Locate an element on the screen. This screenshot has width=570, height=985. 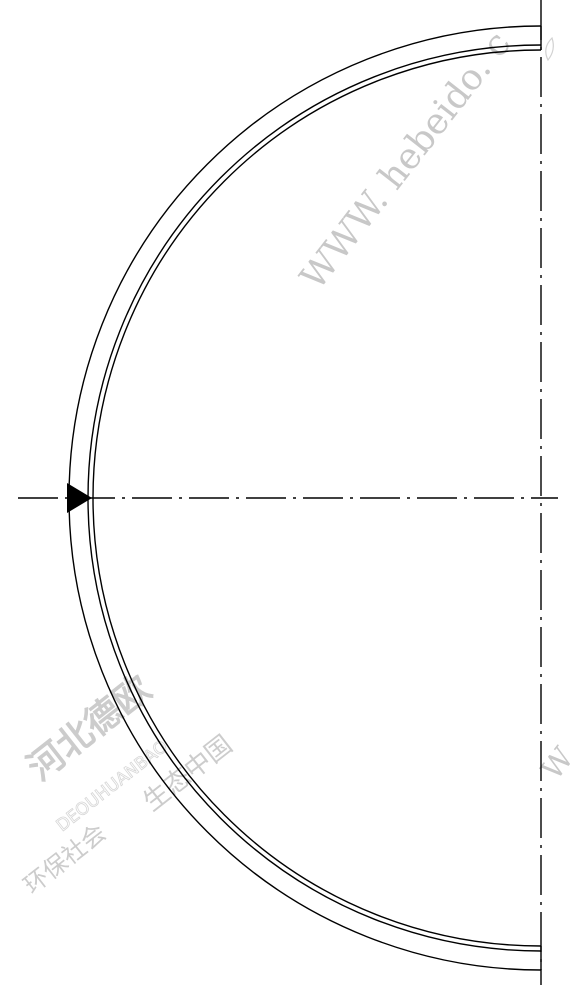
watermark-leaf-mark is located at coordinates (549, 49).